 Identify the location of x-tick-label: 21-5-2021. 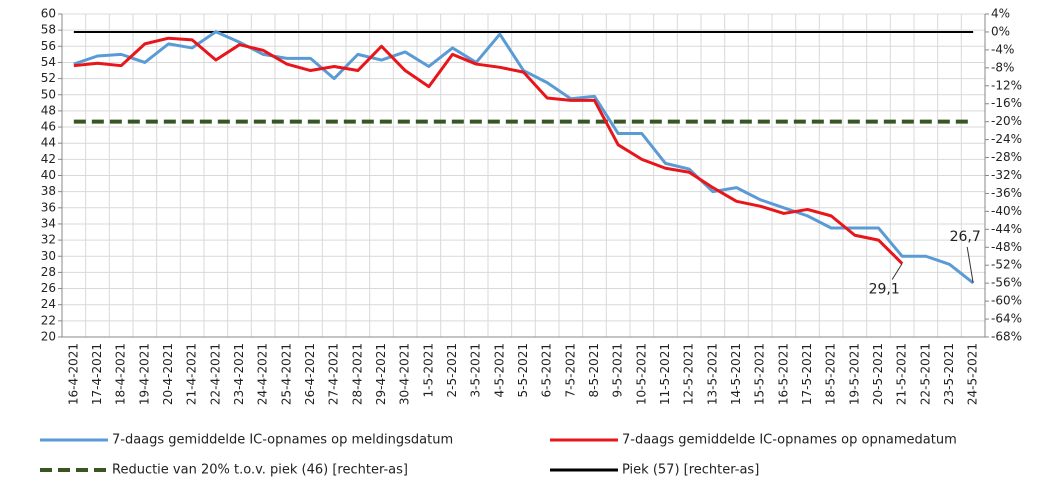
(902, 374).